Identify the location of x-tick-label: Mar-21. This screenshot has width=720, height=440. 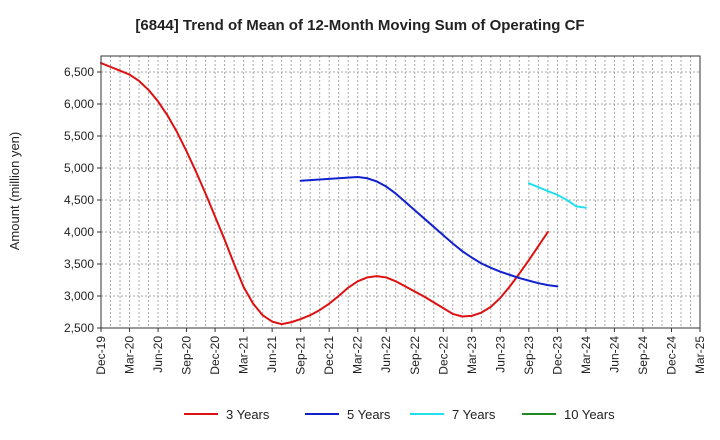
(244, 355).